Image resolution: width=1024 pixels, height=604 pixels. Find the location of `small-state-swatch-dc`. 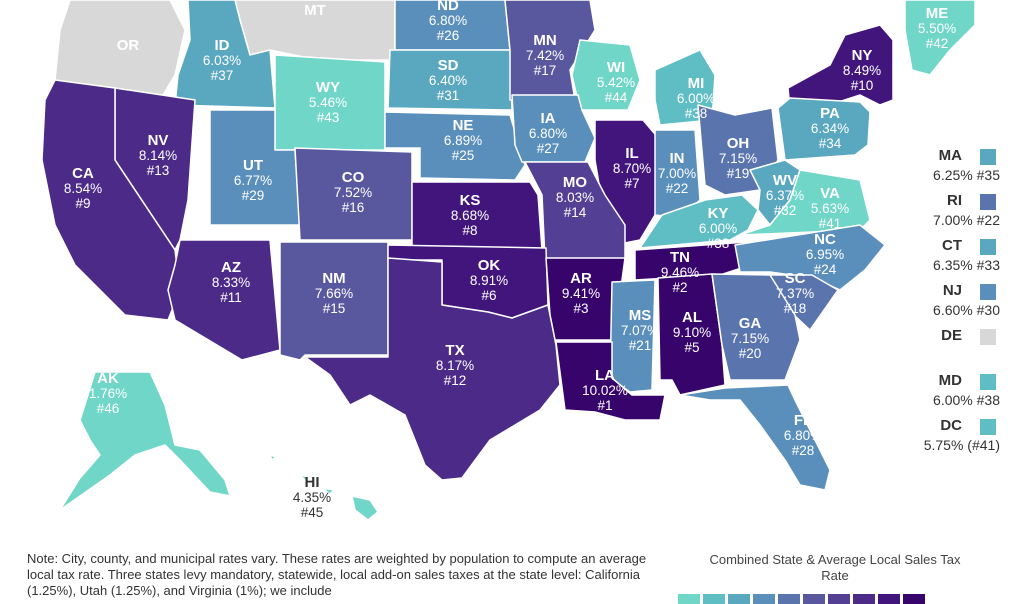

small-state-swatch-dc is located at coordinates (988, 427).